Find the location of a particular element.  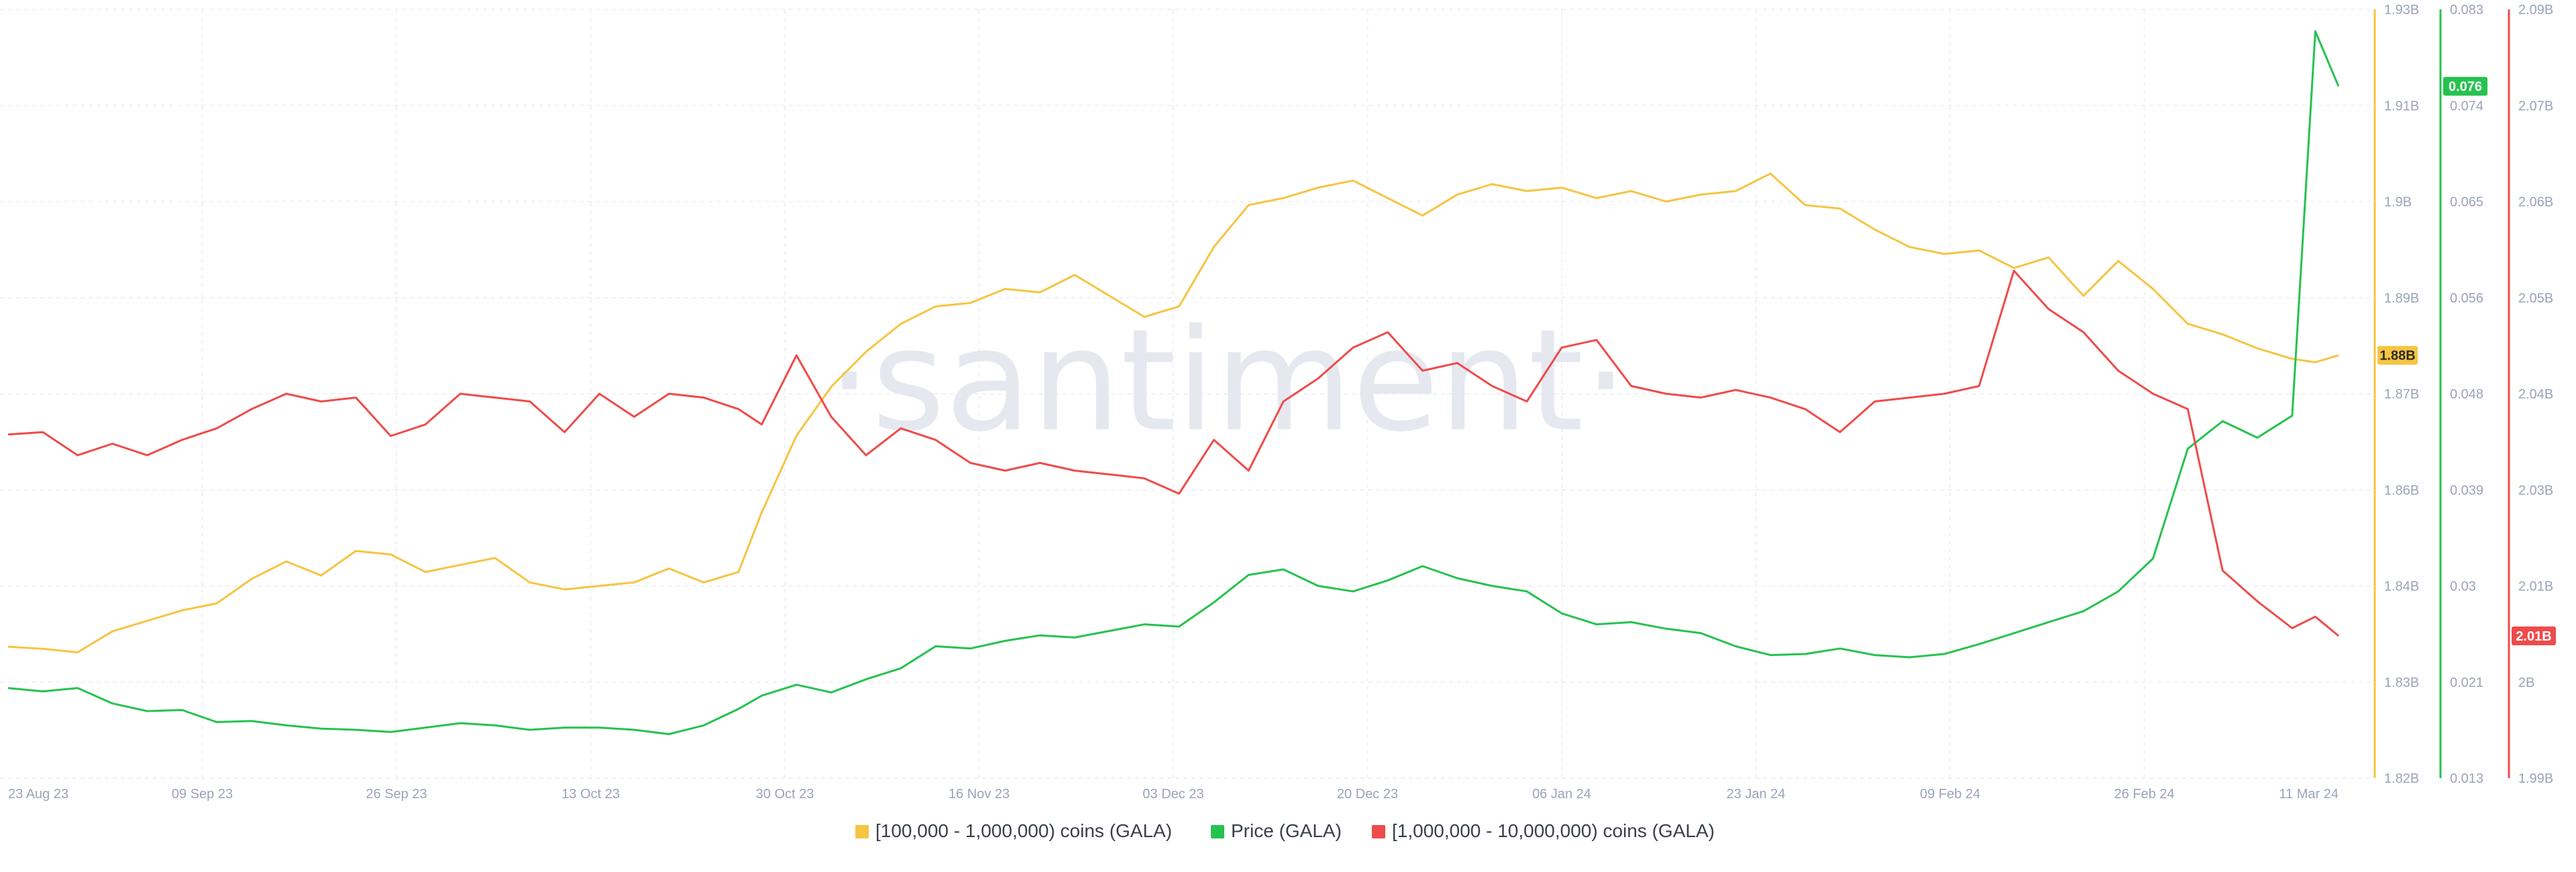

x-tick-label: 09 Sep 23 is located at coordinates (202, 795).